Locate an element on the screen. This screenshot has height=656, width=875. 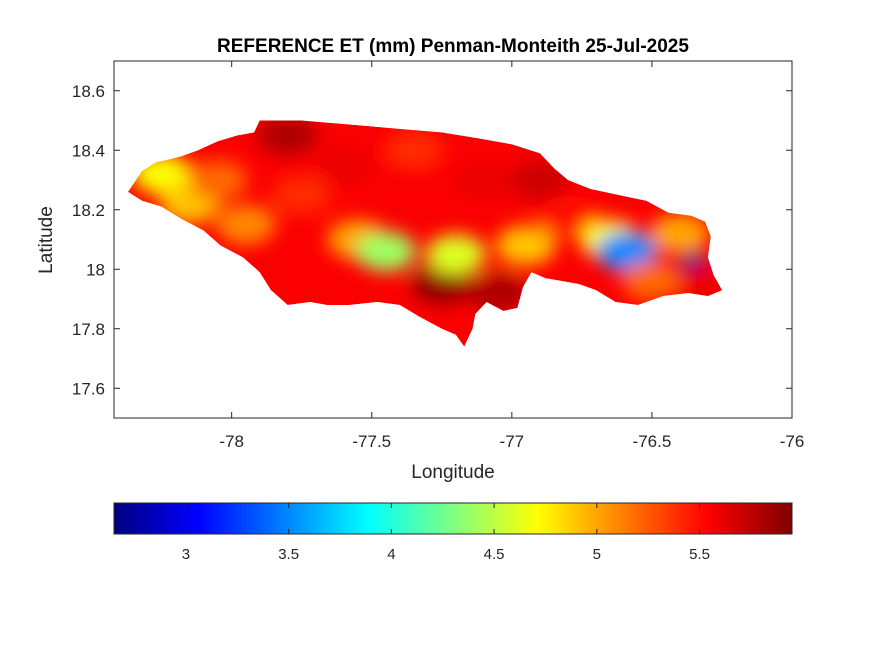
colorbar-tick-label: 5 is located at coordinates (597, 554).